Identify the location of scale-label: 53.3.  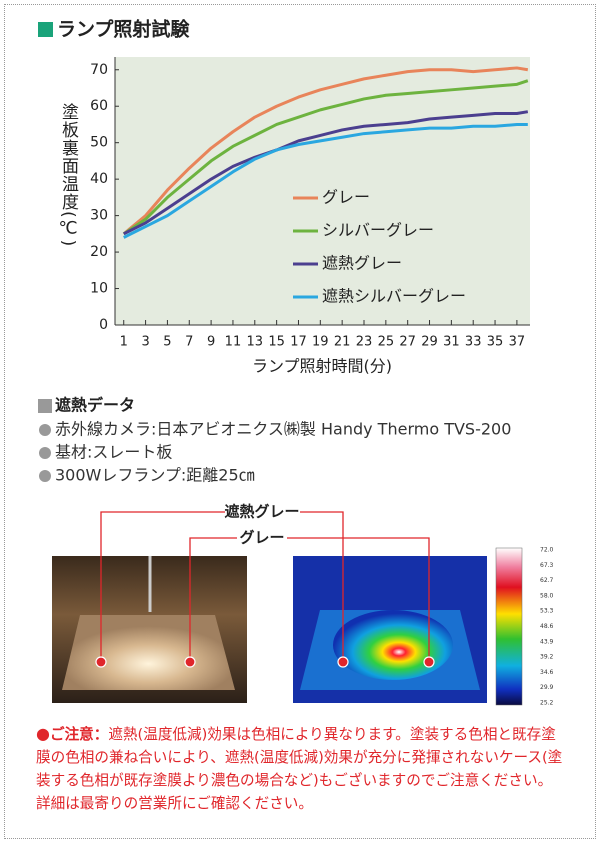
(547, 611).